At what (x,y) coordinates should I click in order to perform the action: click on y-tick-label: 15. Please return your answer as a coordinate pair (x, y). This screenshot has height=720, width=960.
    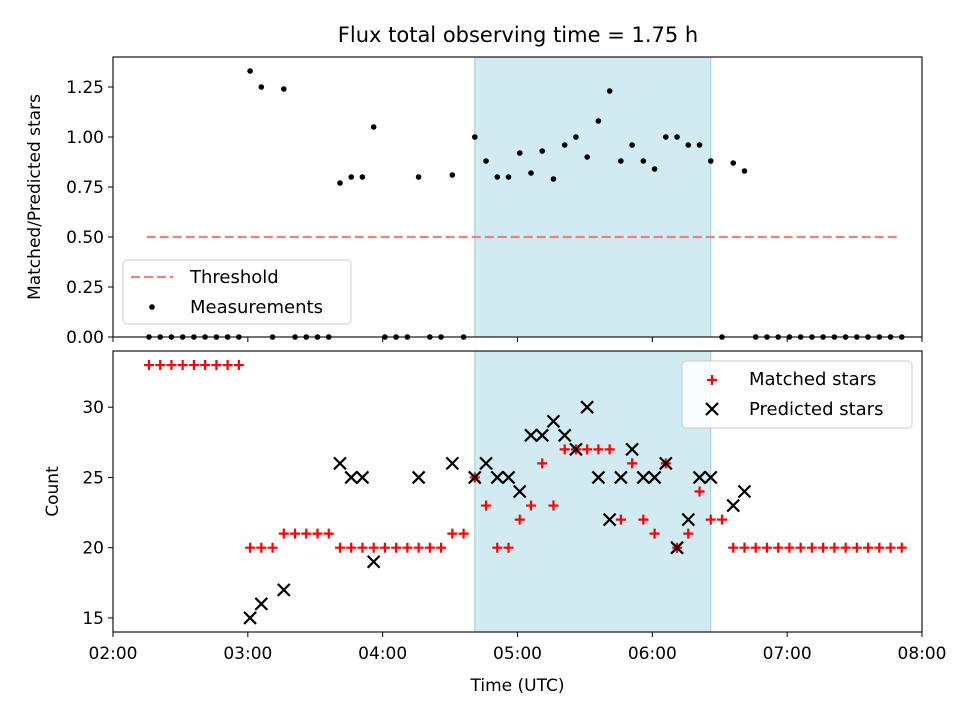
    Looking at the image, I should click on (93, 619).